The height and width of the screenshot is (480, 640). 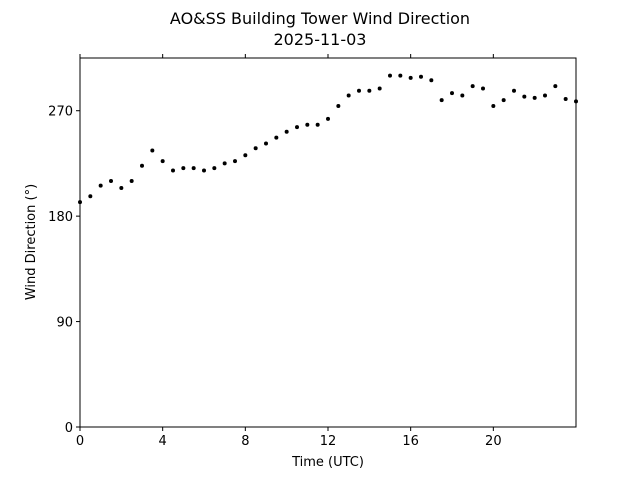 I want to click on x-tick-label: 20, so click(x=493, y=441).